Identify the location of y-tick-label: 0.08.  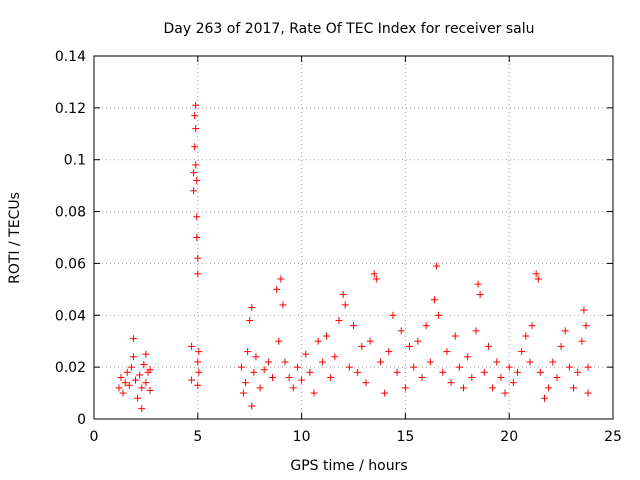
(70, 213).